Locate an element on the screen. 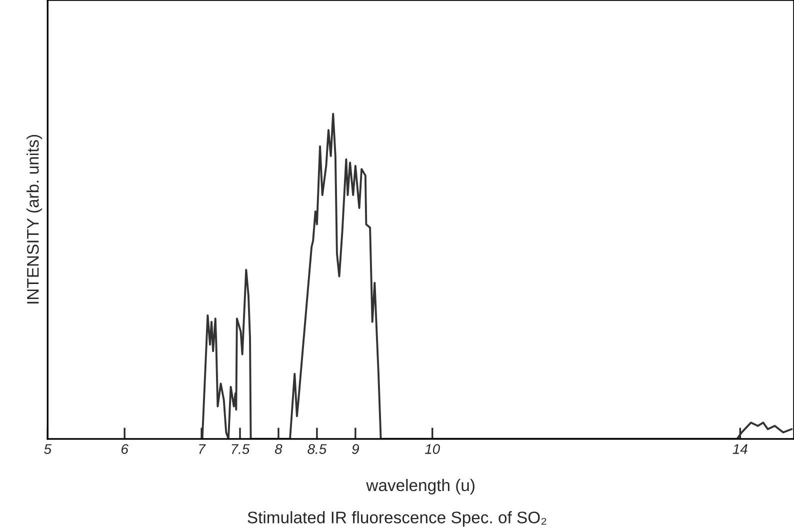 The height and width of the screenshot is (532, 794). x-tick-label: 5 is located at coordinates (48, 449).